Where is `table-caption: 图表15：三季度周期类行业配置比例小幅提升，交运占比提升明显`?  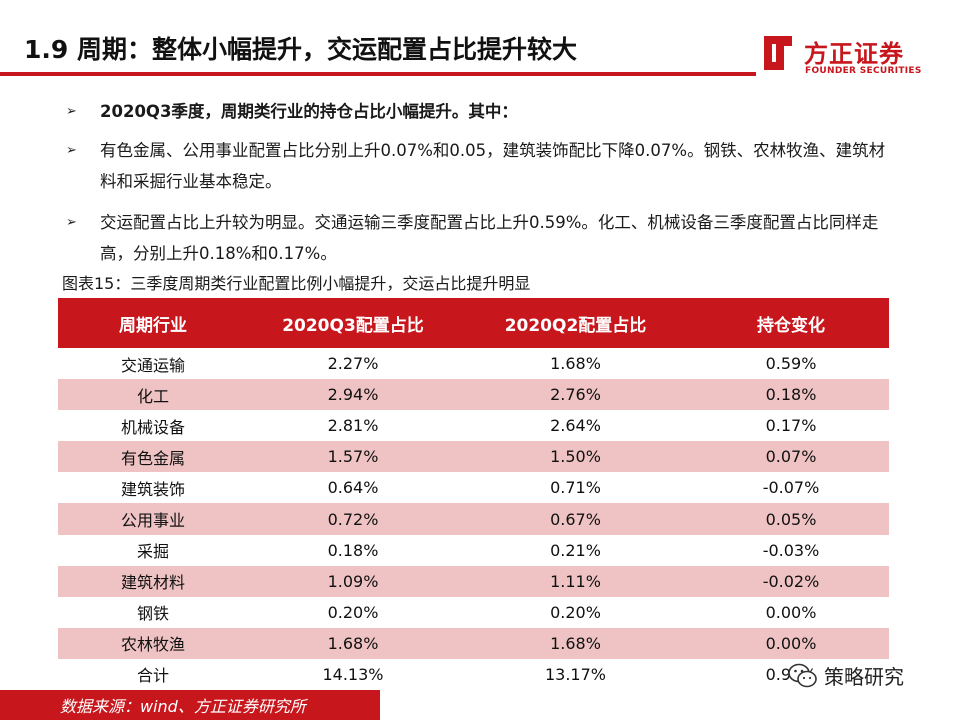
table-caption: 图表15：三季度周期类行业配置比例小幅提升，交运占比提升明显 is located at coordinates (296, 283).